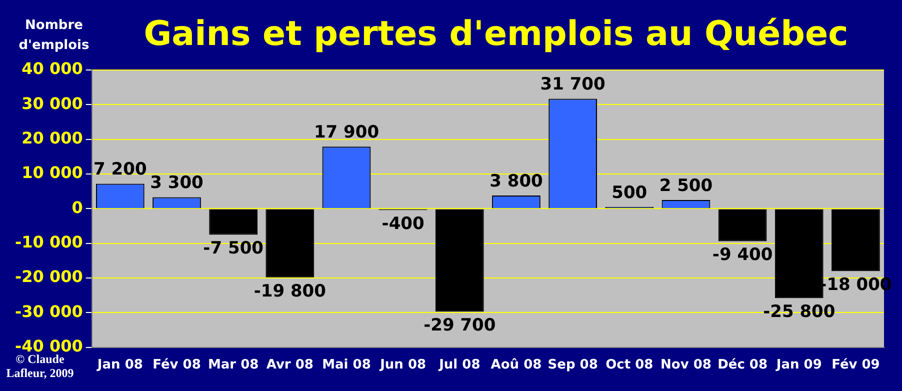 This screenshot has height=391, width=902. I want to click on y-tick-label: -30 000, so click(49, 311).